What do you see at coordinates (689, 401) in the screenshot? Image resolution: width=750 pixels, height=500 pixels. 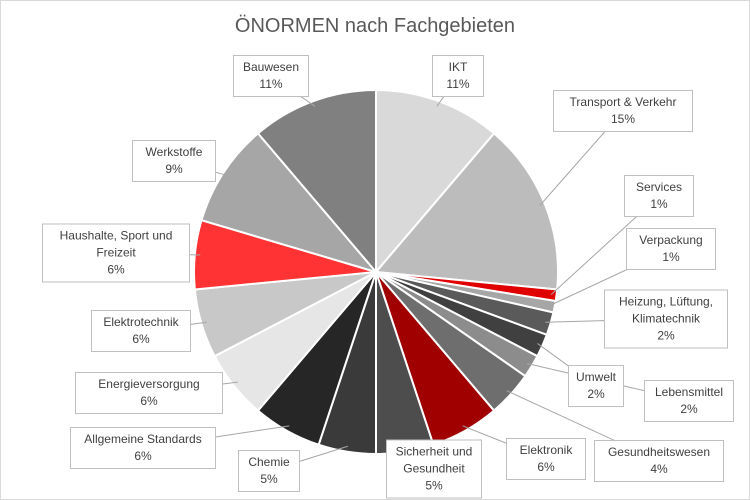 I see `data-label: Lebensmittel 2%` at bounding box center [689, 401].